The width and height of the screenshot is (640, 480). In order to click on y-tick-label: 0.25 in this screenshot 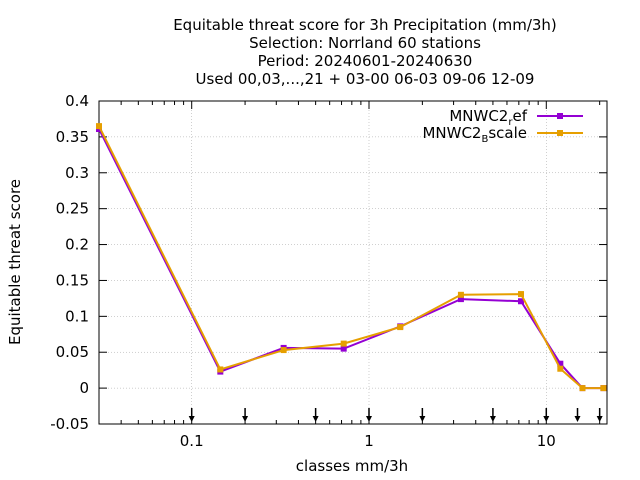, I will do `click(72, 209)`.